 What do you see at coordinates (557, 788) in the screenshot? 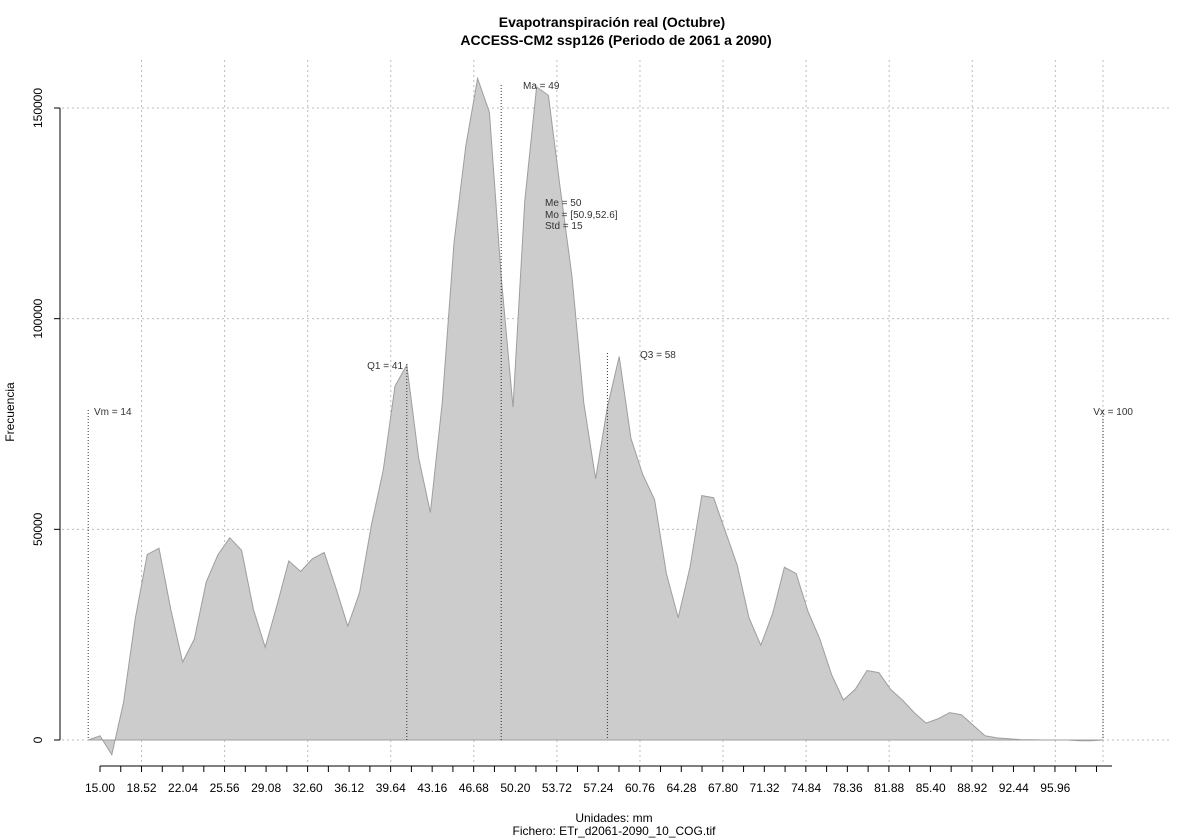
I see `x-tick-label: 53.72` at bounding box center [557, 788].